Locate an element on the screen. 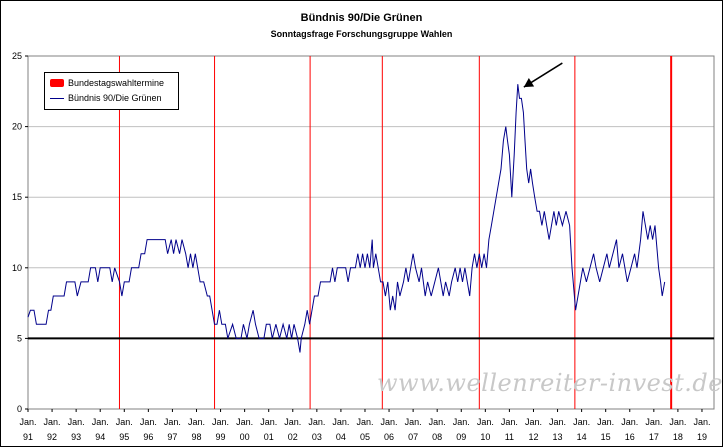  x-tick-label-bottom-27: 18 is located at coordinates (678, 437).